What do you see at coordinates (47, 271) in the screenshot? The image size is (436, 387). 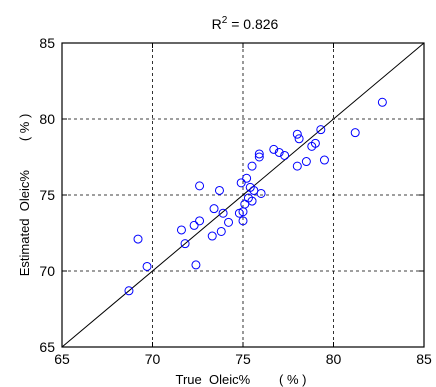 I see `y-tick-label: 70` at bounding box center [47, 271].